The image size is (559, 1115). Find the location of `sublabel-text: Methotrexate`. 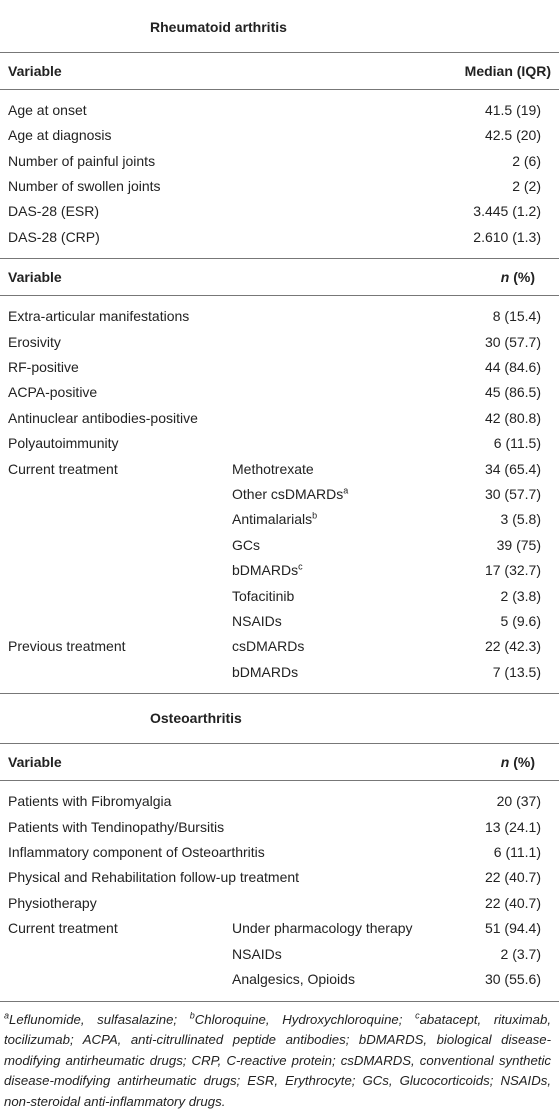

sublabel-text: Methotrexate is located at coordinates (273, 468).